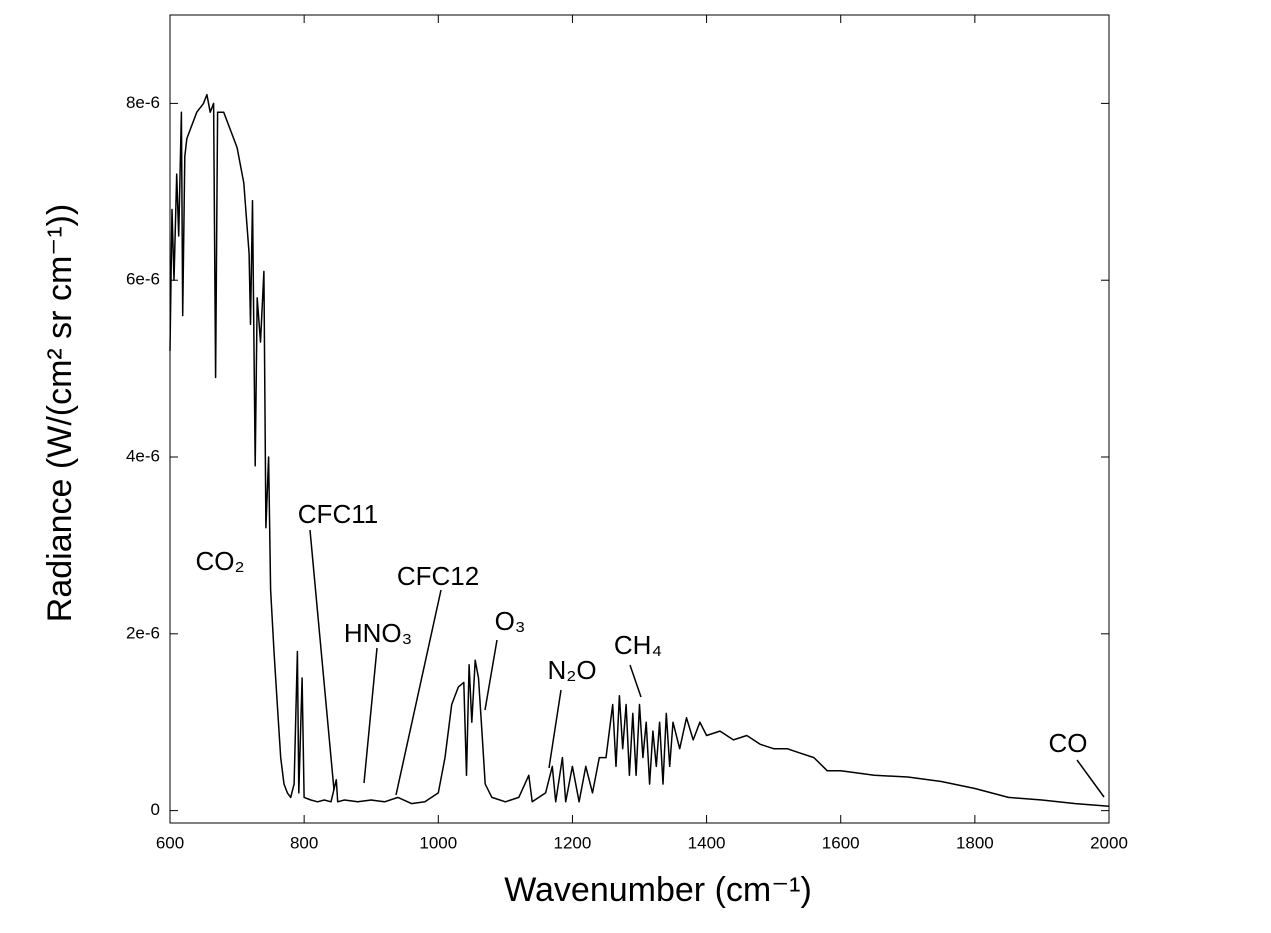  Describe the element at coordinates (510, 621) in the screenshot. I see `annotation: O₃` at that location.